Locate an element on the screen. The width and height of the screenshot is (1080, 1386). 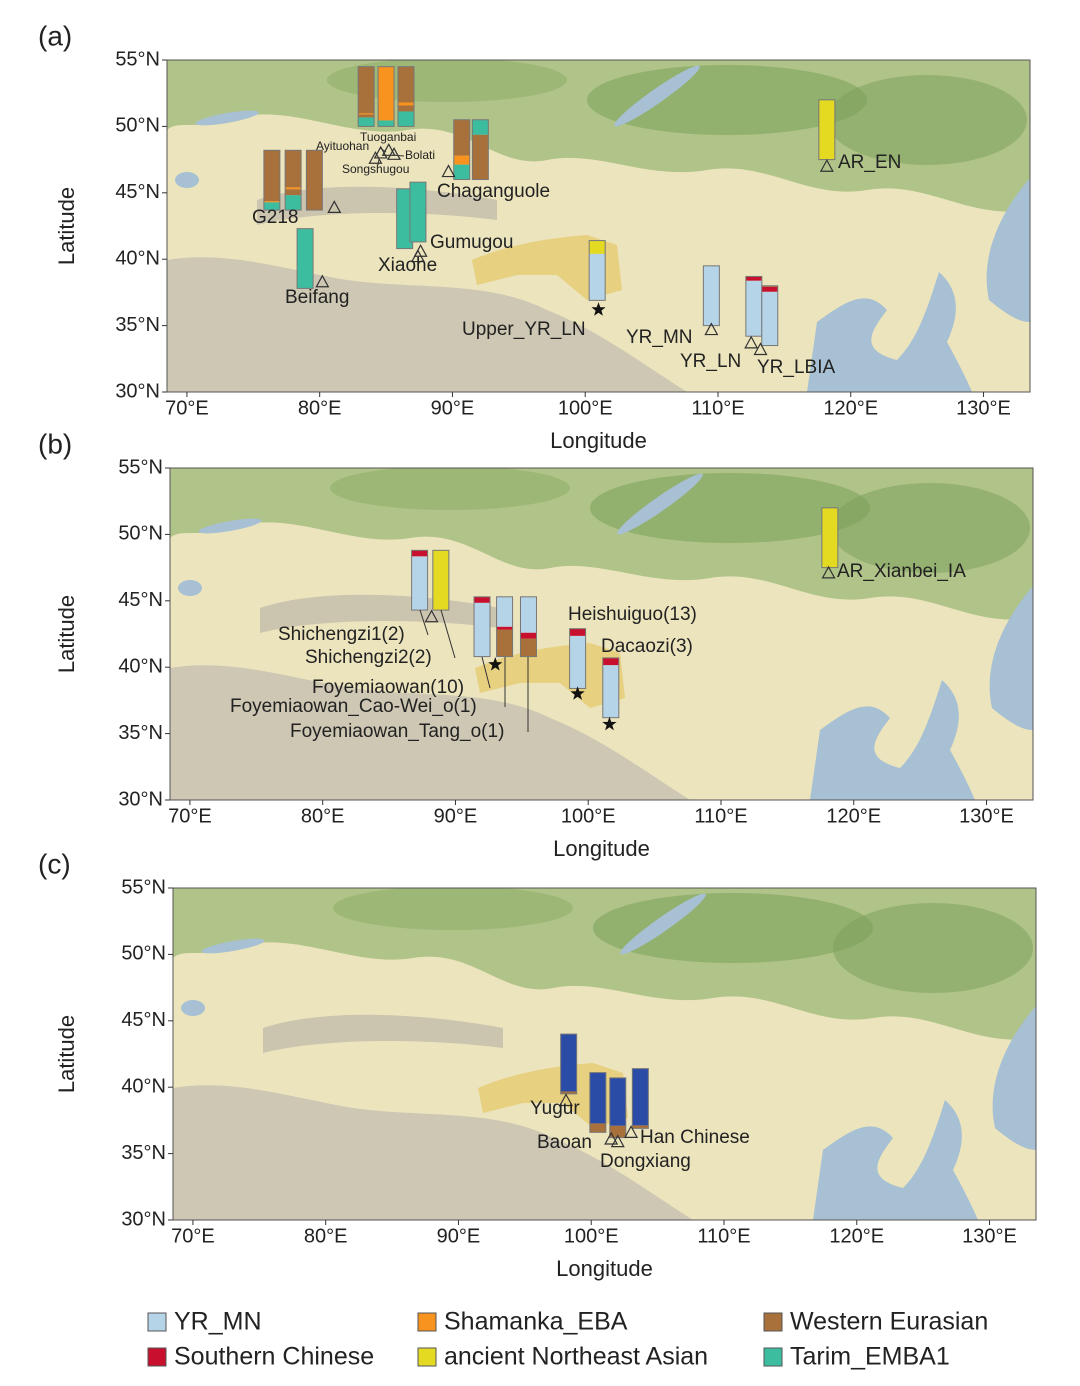
legend-label: YR_MN is located at coordinates (218, 1322).